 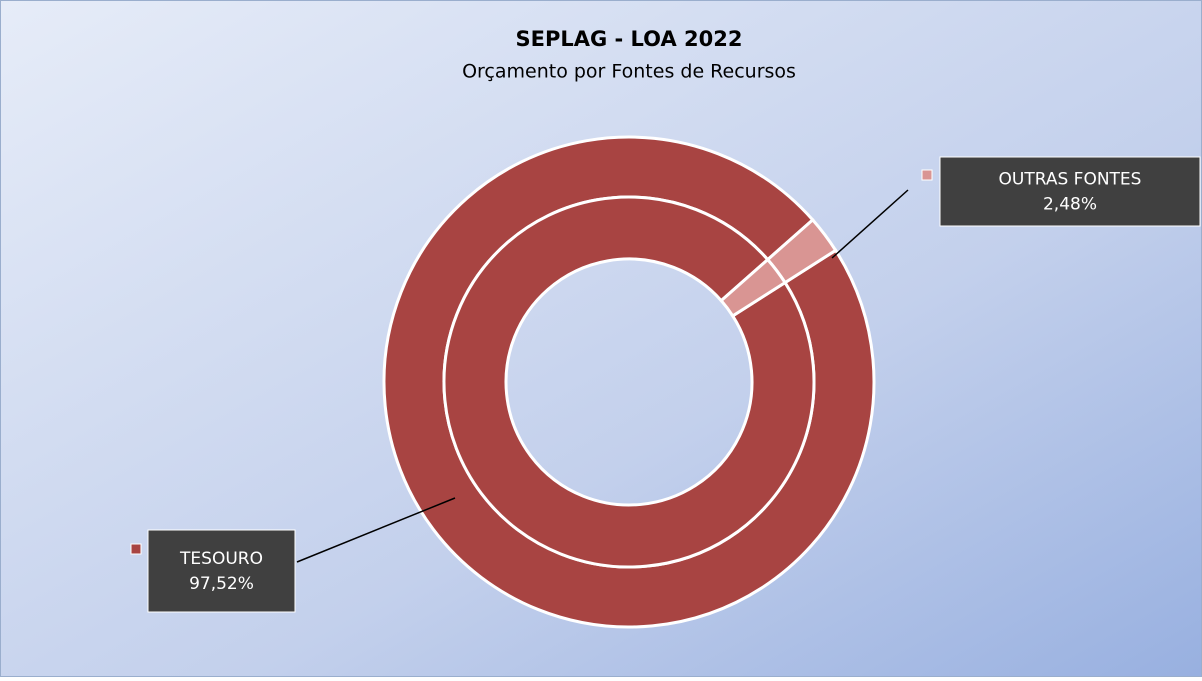 What do you see at coordinates (628, 39) in the screenshot?
I see `chart-title: SEPLAG - LOA 2022` at bounding box center [628, 39].